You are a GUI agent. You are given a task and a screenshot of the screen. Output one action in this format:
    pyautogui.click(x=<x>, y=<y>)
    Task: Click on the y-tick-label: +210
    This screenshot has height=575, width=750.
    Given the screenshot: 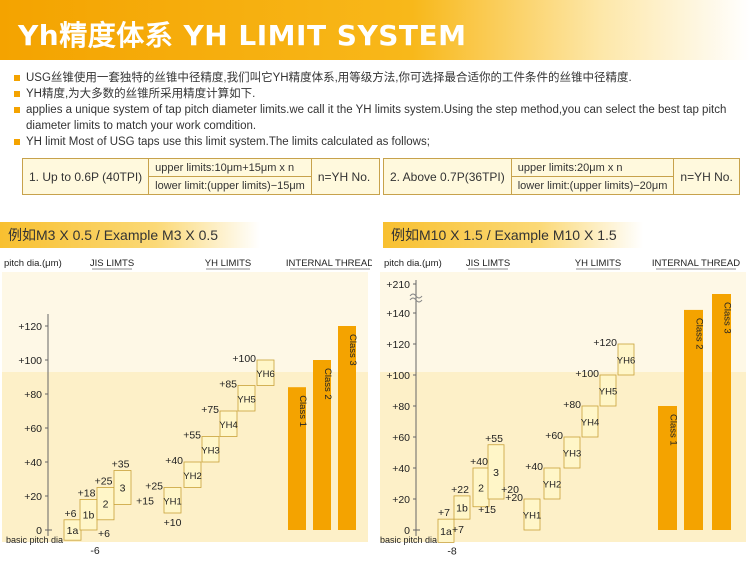 What is the action you would take?
    pyautogui.click(x=398, y=285)
    